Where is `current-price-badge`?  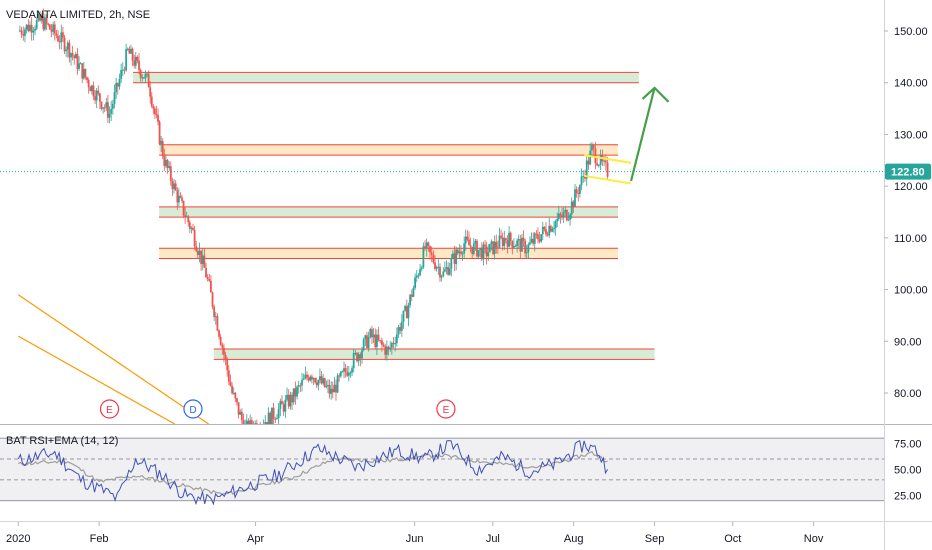 current-price-badge is located at coordinates (908, 171).